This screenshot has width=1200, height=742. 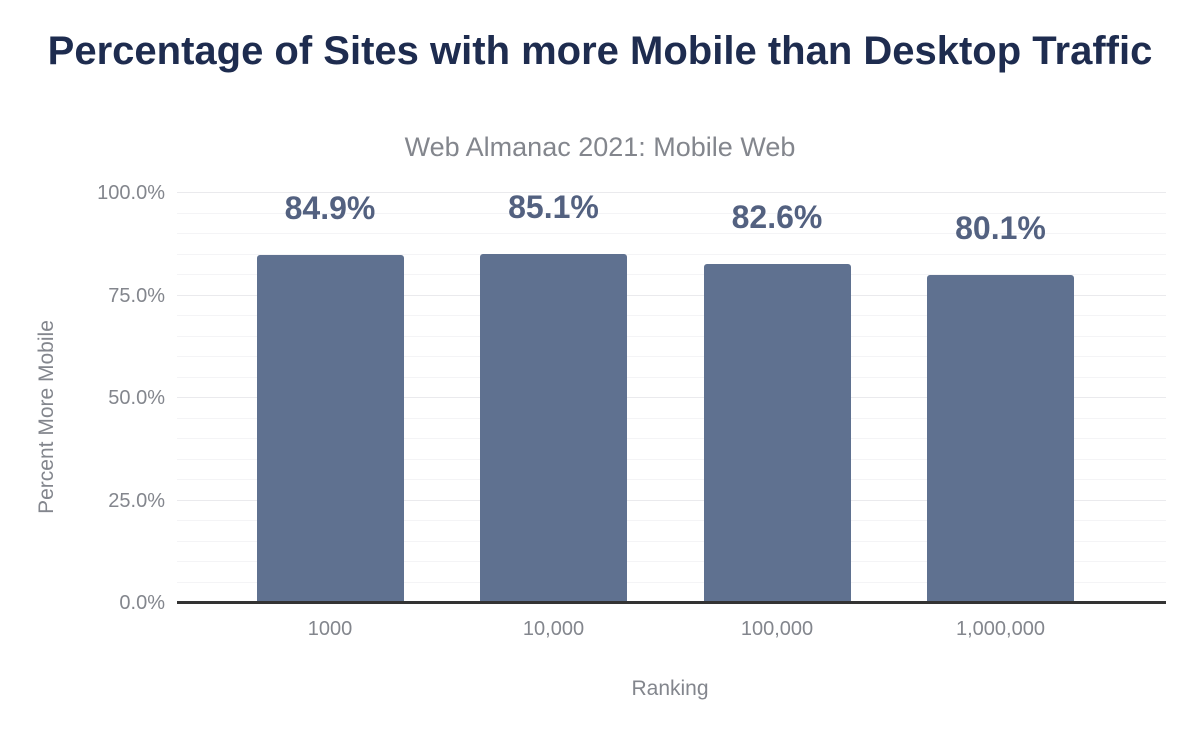 What do you see at coordinates (330, 207) in the screenshot?
I see `bar-value-label: 84.9%` at bounding box center [330, 207].